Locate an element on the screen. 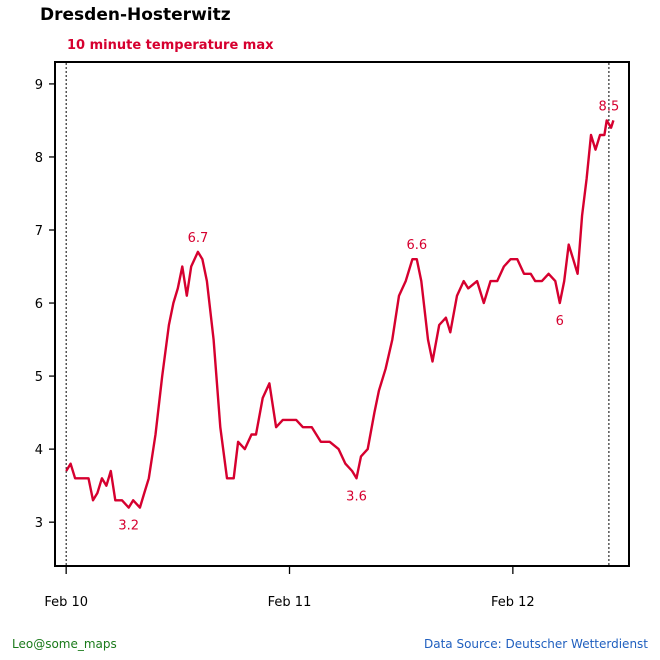 The width and height of the screenshot is (660, 660). y-tick-label: 3 is located at coordinates (39, 523).